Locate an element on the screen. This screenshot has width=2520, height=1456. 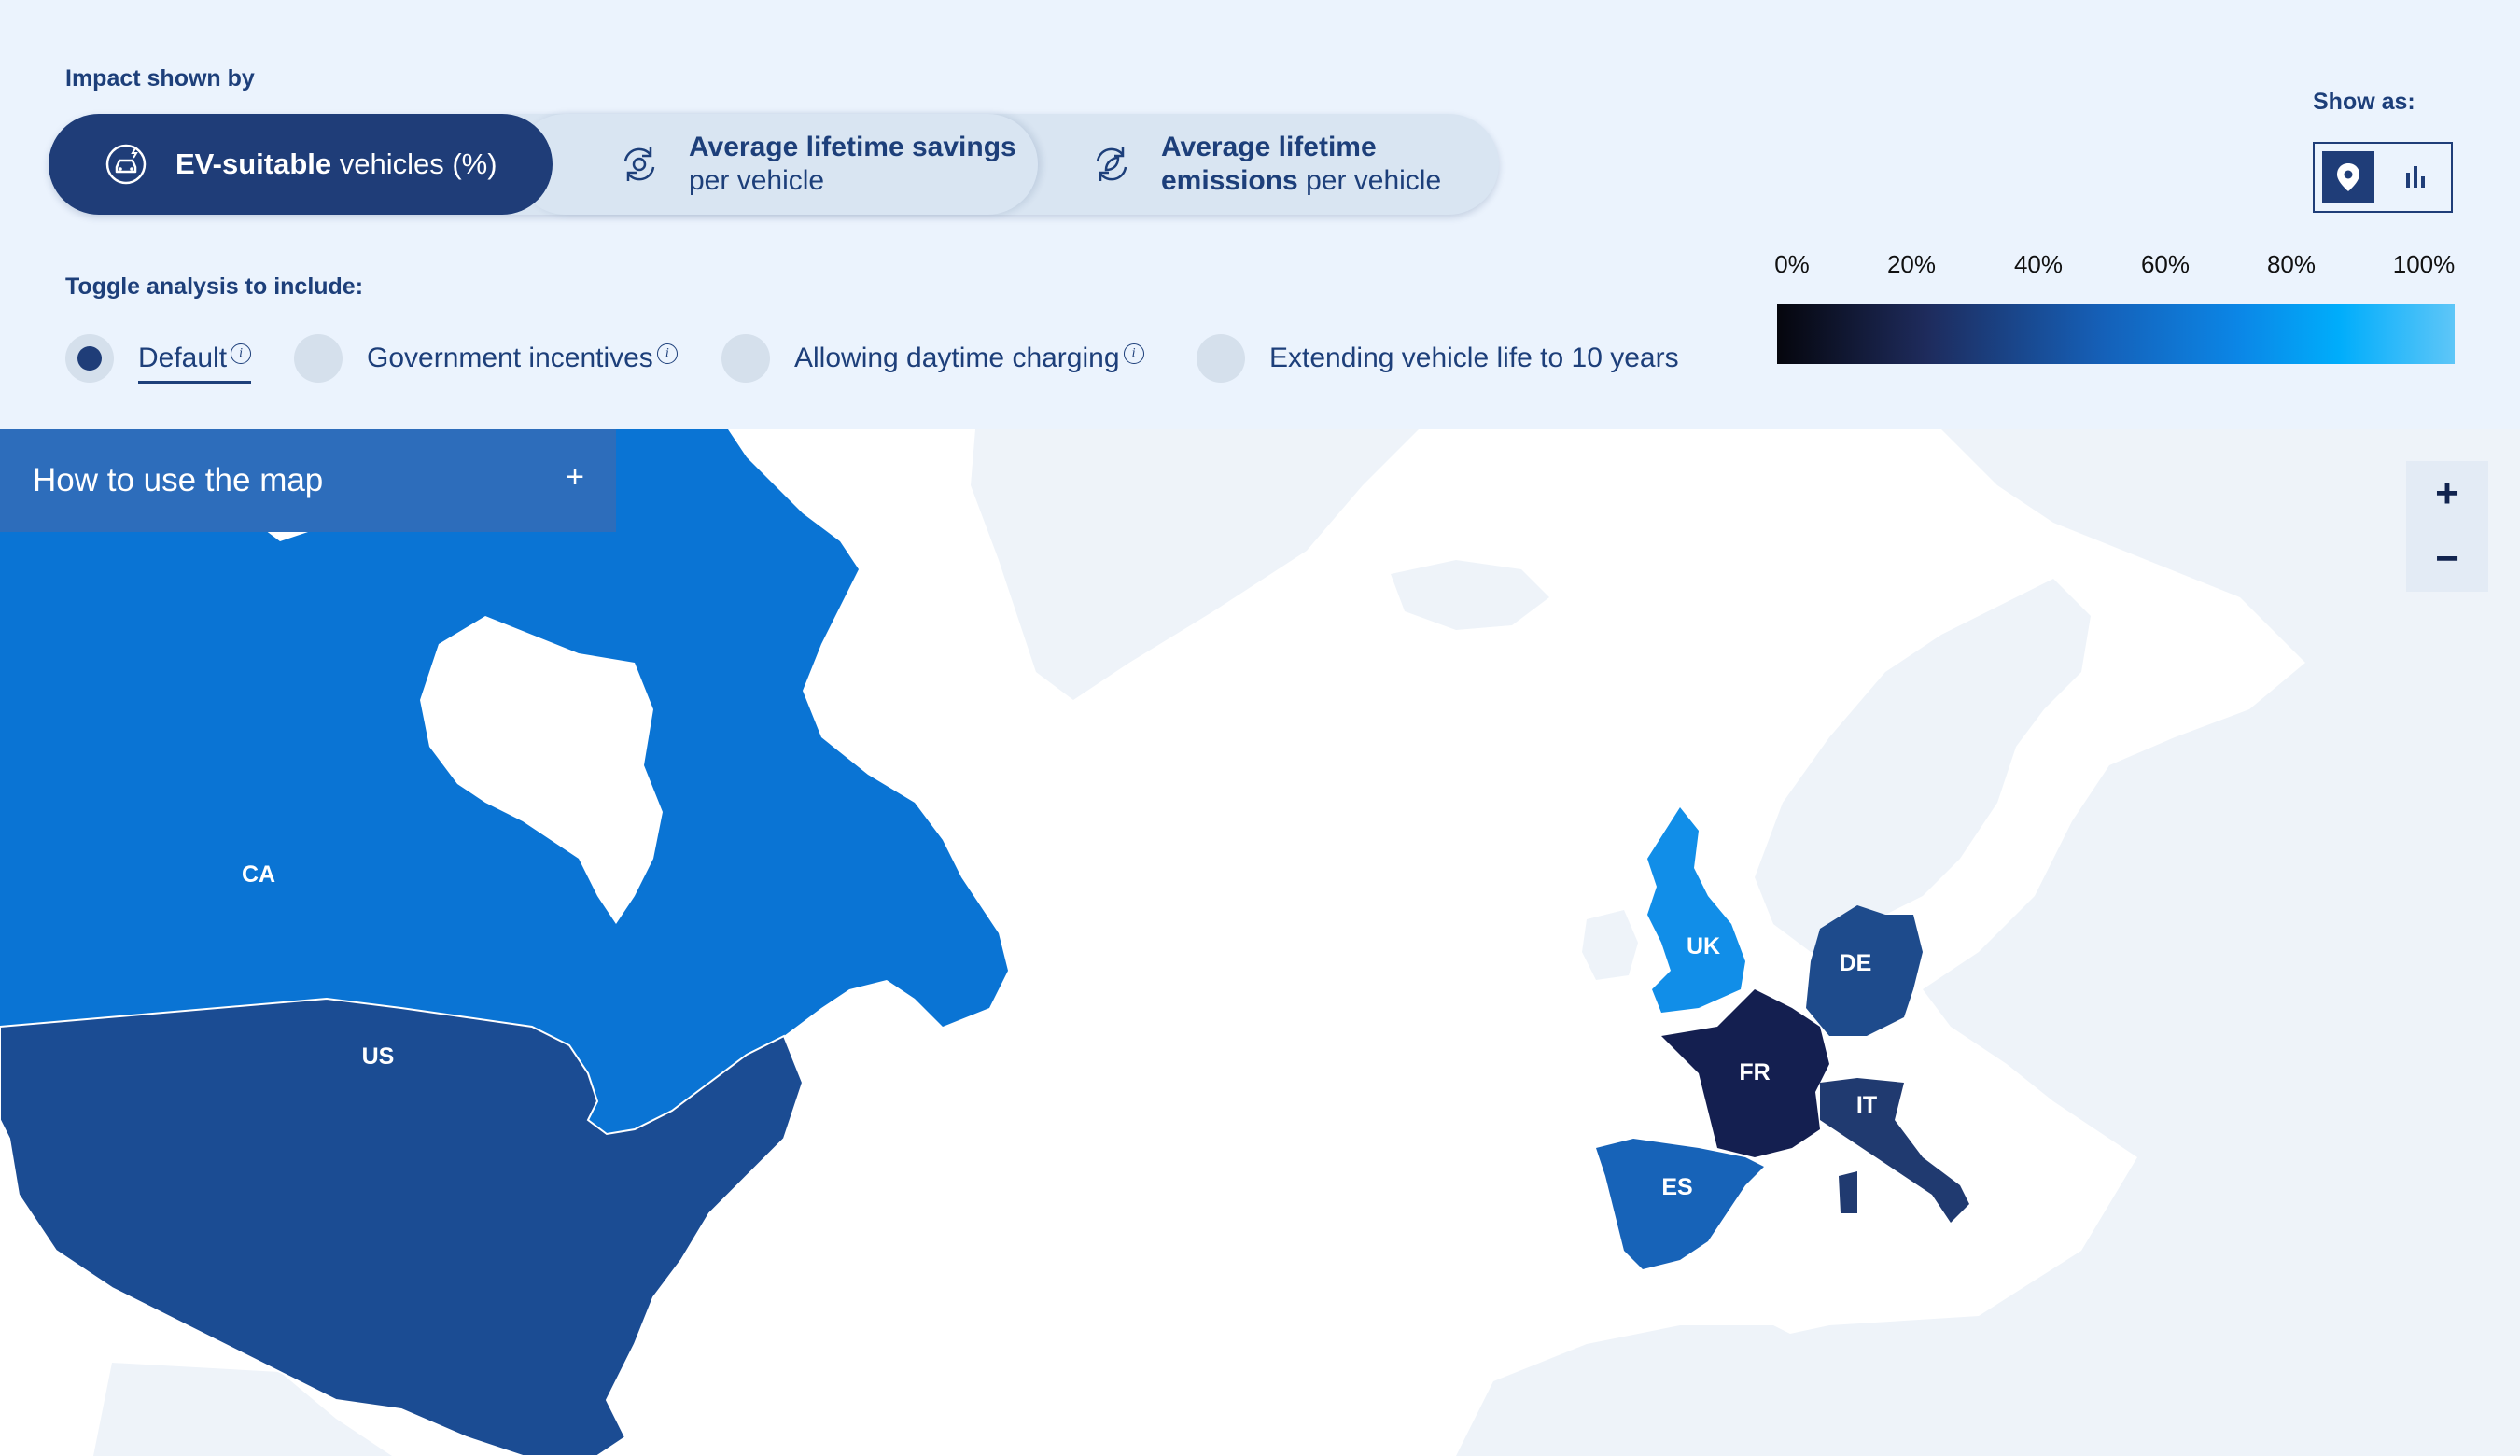
zoom-in-button: + is located at coordinates (2447, 493).